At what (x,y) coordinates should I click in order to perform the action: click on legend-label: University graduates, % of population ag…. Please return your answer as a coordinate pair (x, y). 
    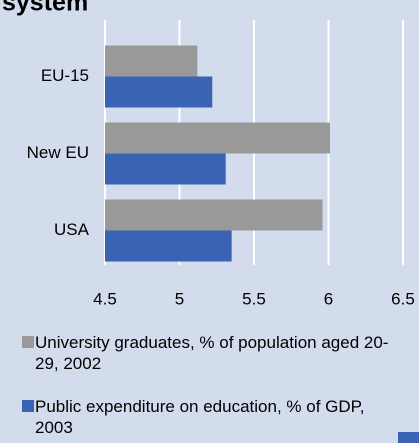
    Looking at the image, I should click on (212, 353).